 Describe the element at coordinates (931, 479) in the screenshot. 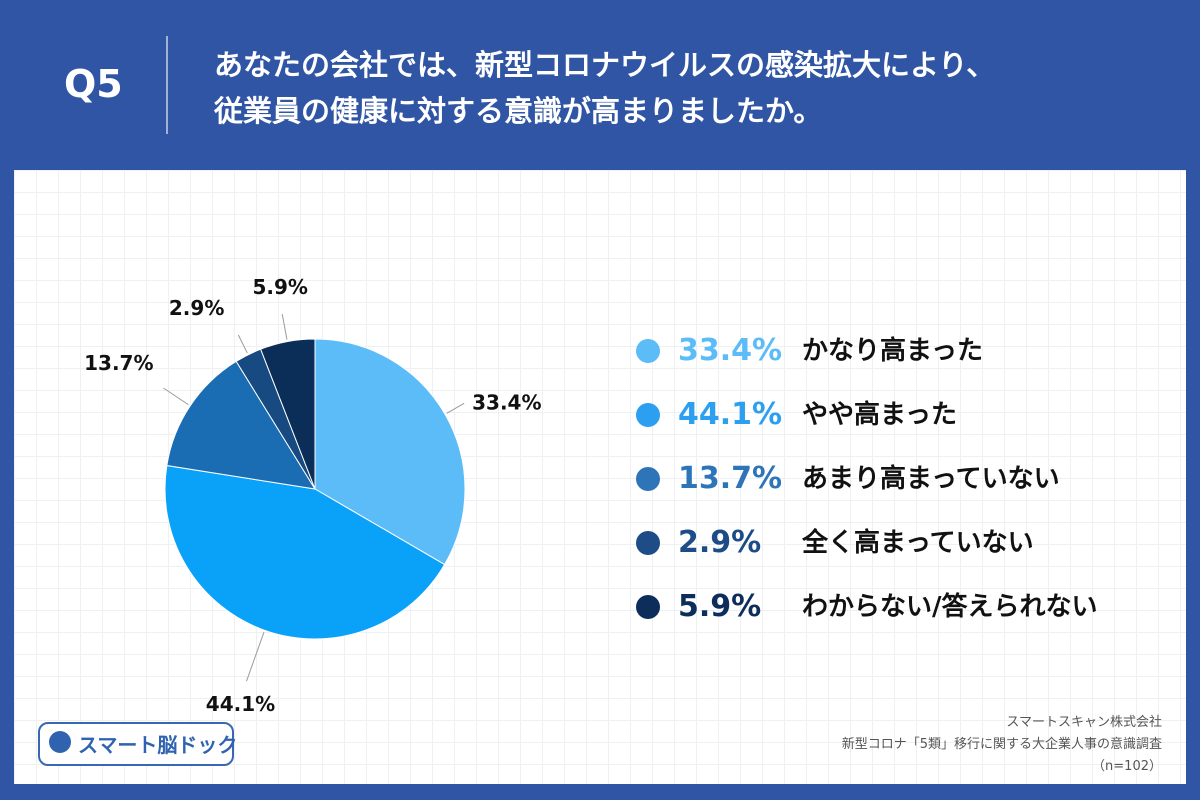

I see `legend-label: あまり高まっていない` at that location.